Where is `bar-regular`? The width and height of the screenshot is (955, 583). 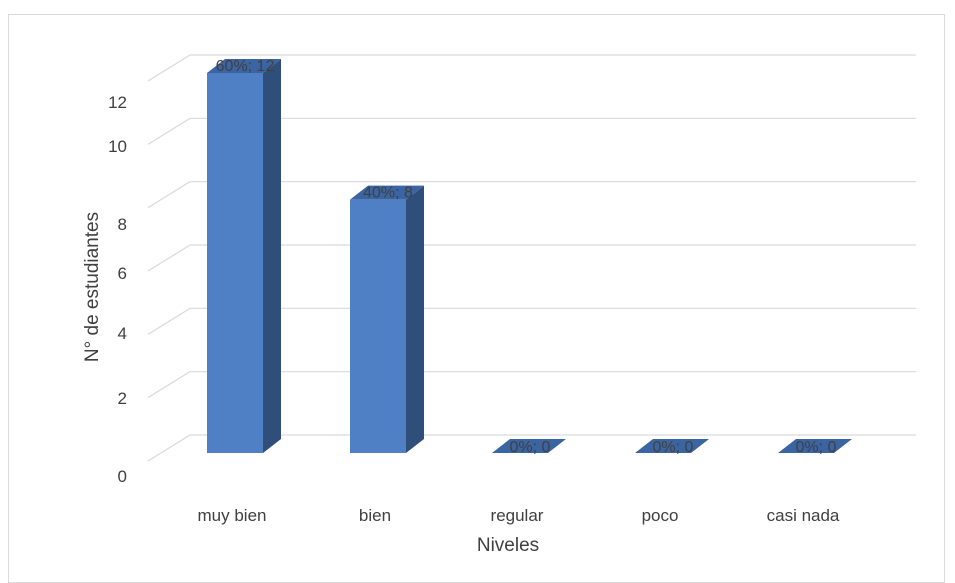
bar-regular is located at coordinates (529, 446).